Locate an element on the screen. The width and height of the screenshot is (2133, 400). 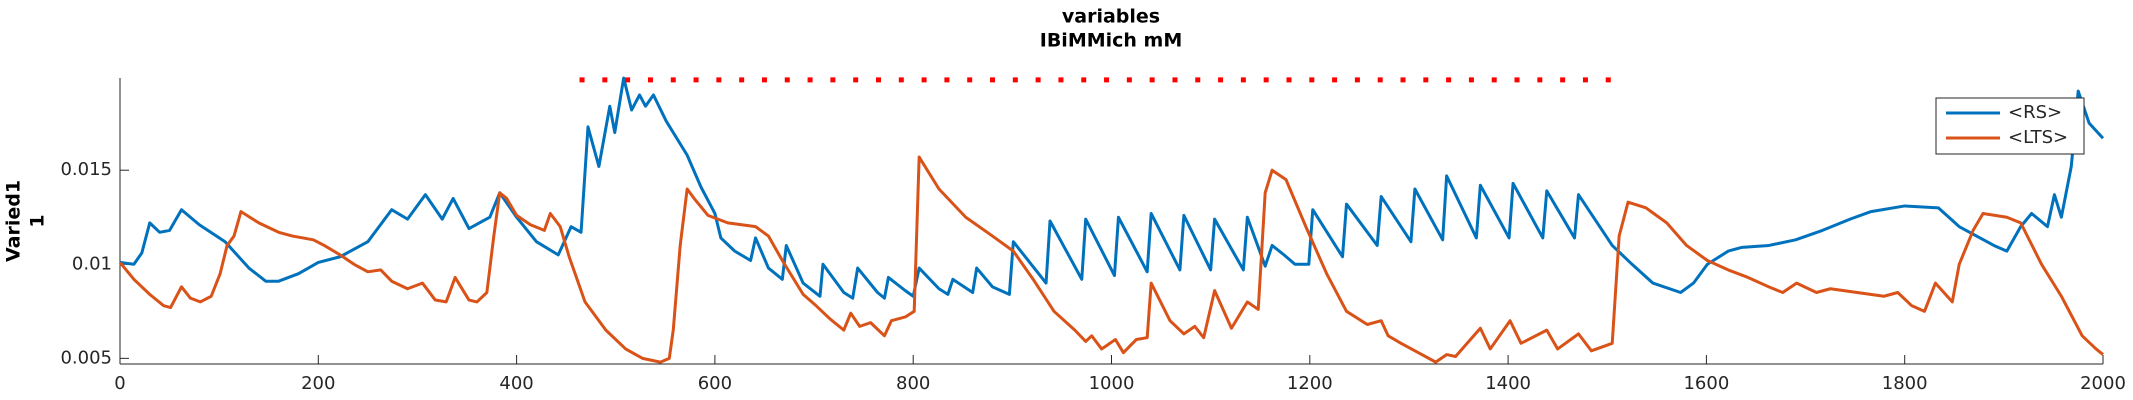
x-tick-label: 400 is located at coordinates (516, 383).